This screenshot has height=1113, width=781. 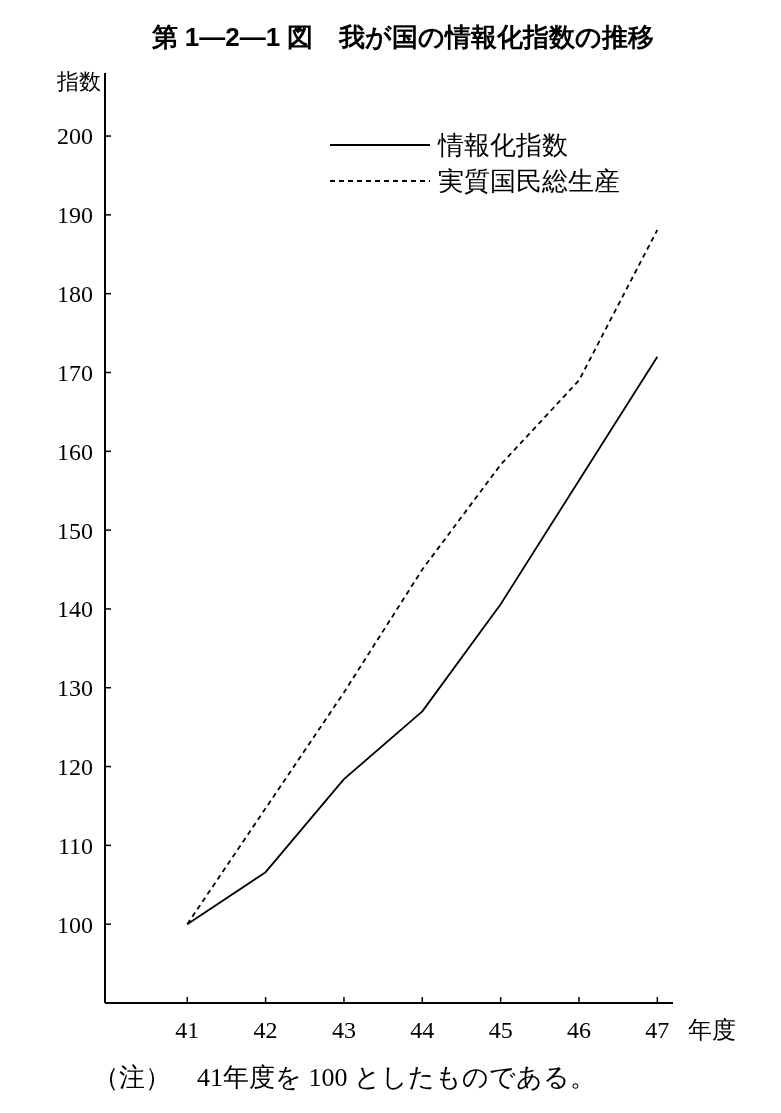 I want to click on y-tick-label: 170, so click(x=75, y=372).